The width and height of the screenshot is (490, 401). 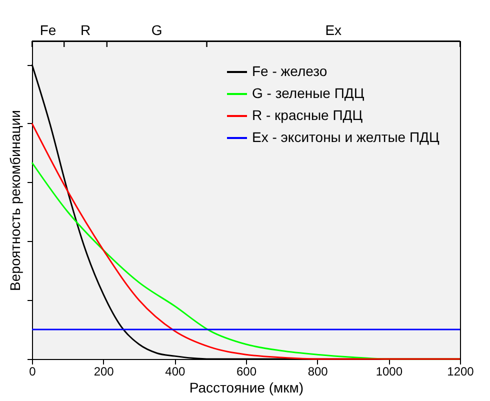 What do you see at coordinates (15, 200) in the screenshot?
I see `y-axis-title: Вероятность рекомбинации` at bounding box center [15, 200].